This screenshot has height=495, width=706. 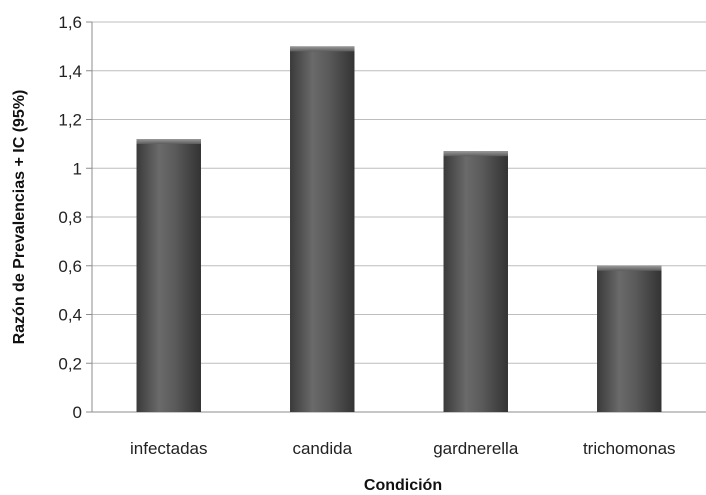 What do you see at coordinates (70, 217) in the screenshot?
I see `y-tick-label: 0,8` at bounding box center [70, 217].